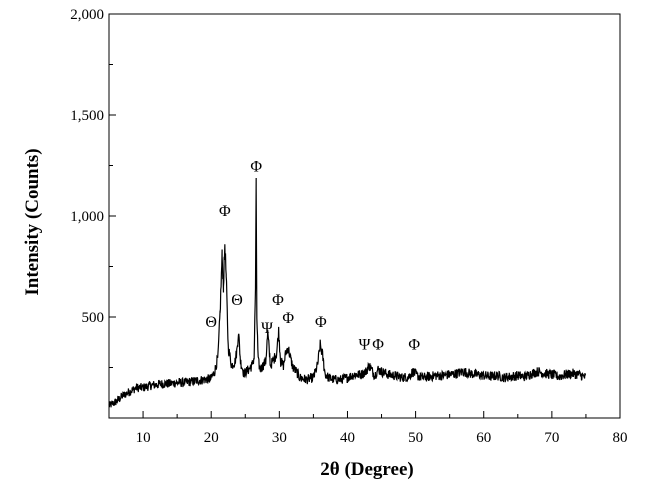  What do you see at coordinates (347, 438) in the screenshot?
I see `x-tick-label: 40` at bounding box center [347, 438].